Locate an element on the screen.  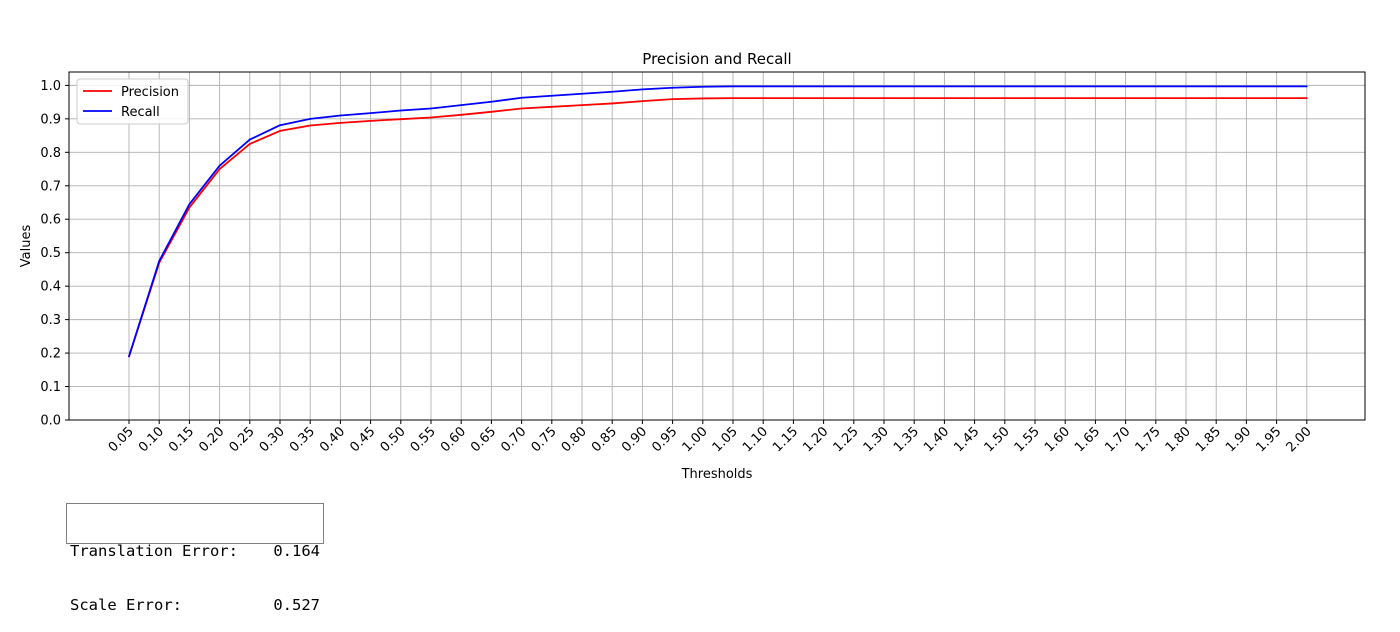
y-tick-label: 0.7 is located at coordinates (50, 186).